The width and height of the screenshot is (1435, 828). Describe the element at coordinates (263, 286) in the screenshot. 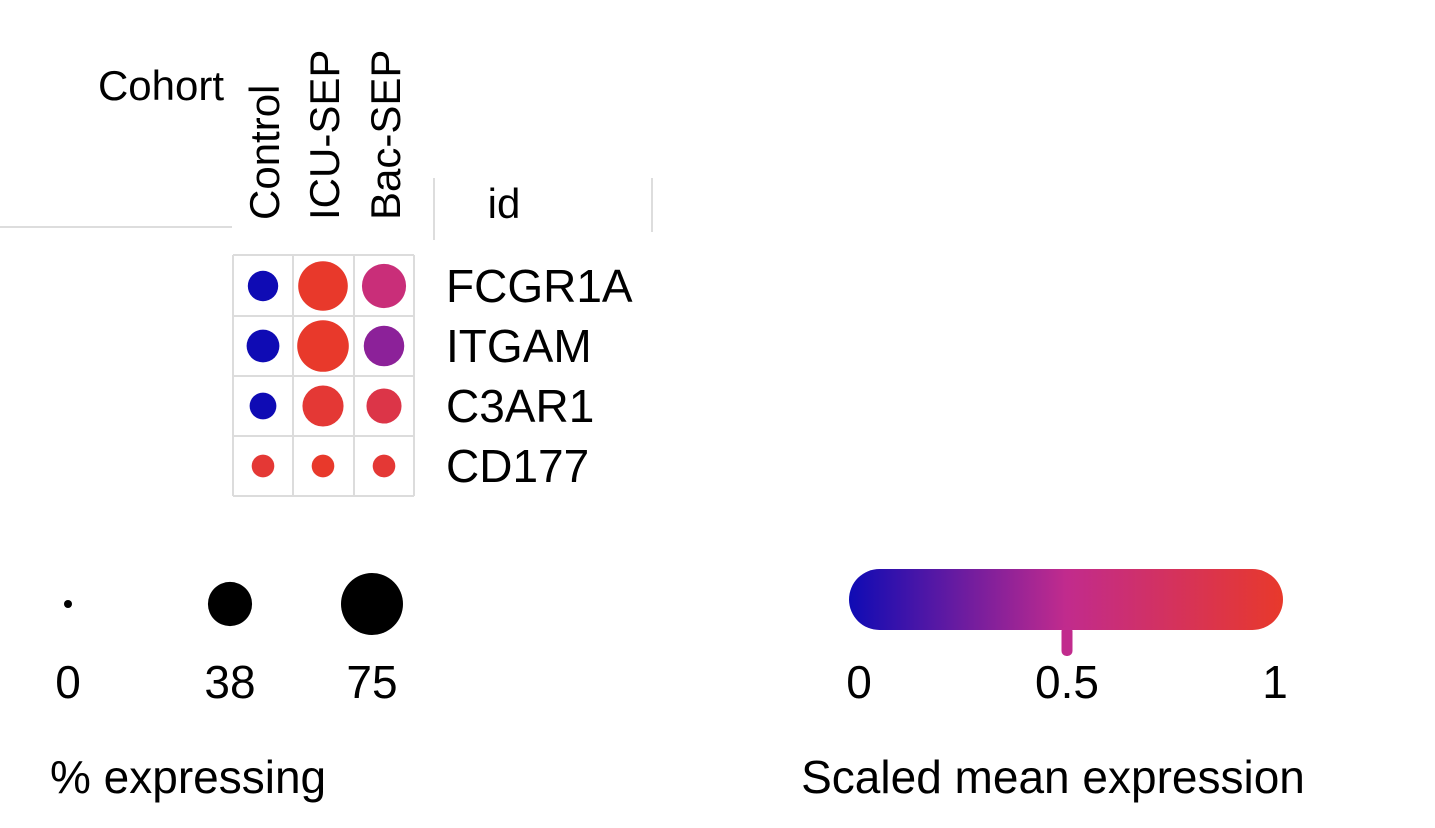

I see `dot-fcgr1a-control` at that location.